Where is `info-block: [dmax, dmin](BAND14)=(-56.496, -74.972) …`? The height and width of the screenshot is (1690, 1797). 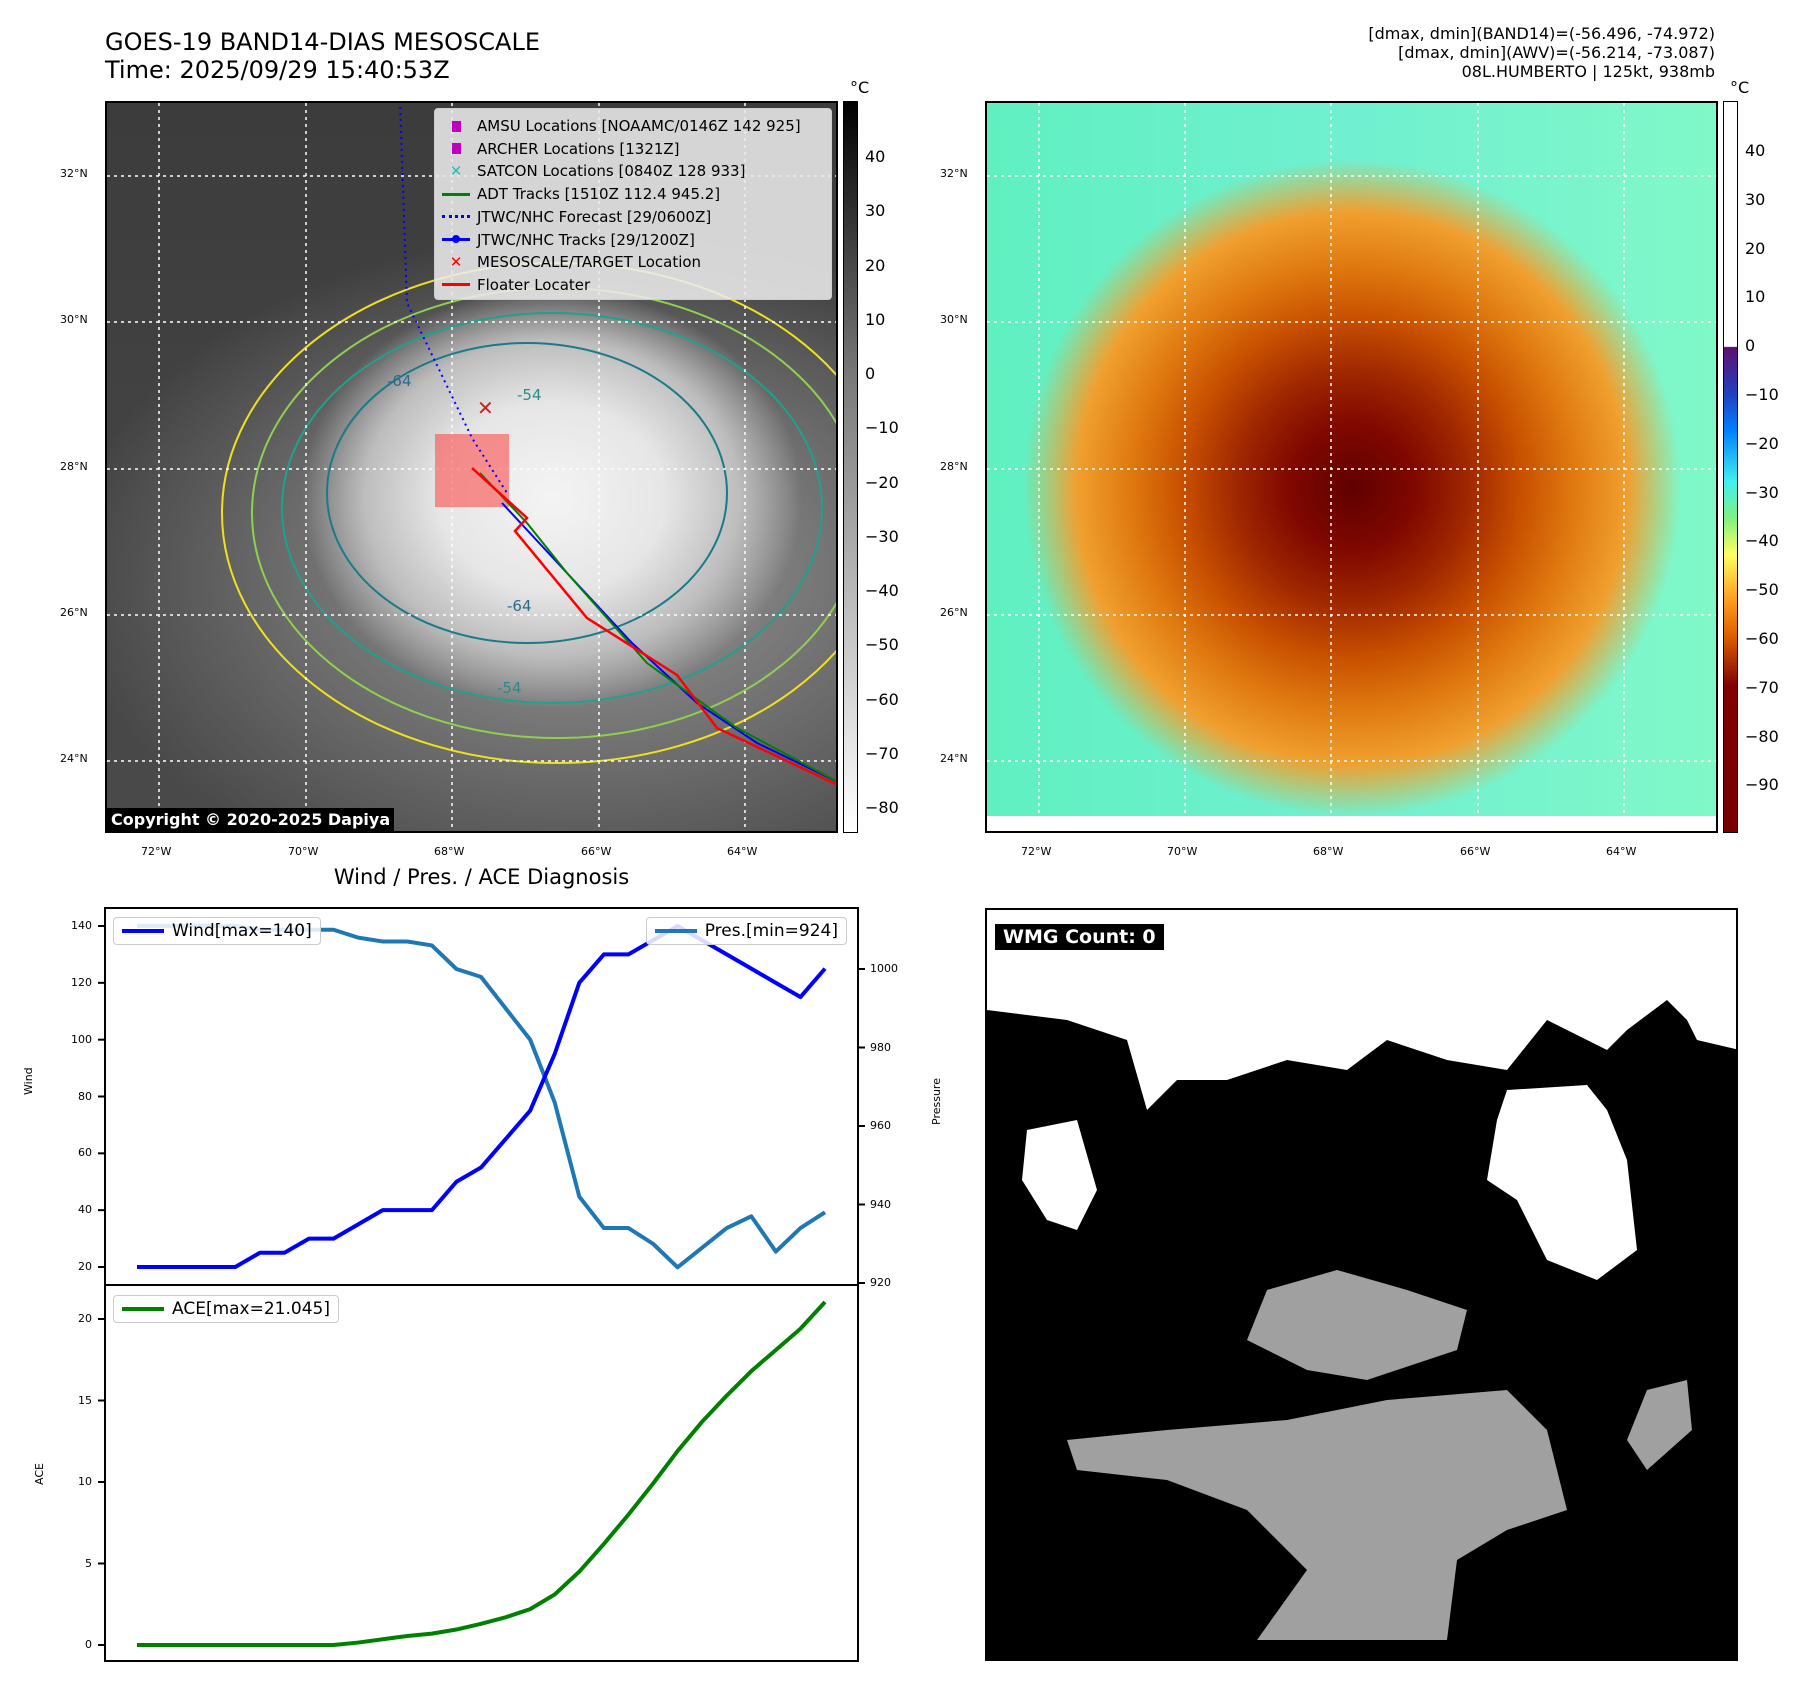 info-block: [dmax, dmin](BAND14)=(-56.496, -74.972) … is located at coordinates (1541, 52).